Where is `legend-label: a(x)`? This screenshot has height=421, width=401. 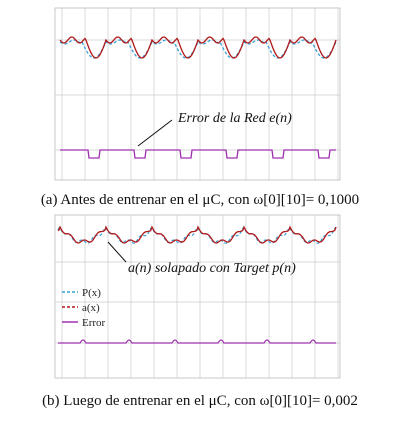
legend-label: a(x) is located at coordinates (91, 308).